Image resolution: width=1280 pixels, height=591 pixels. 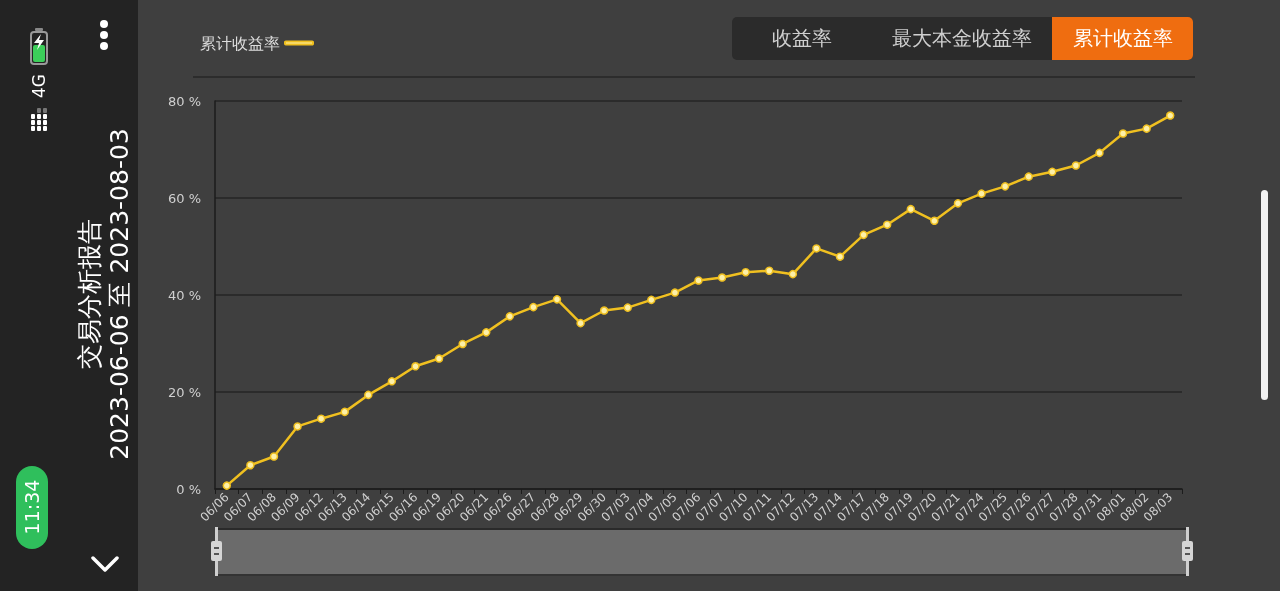 I want to click on legend-label: 累计收益率, so click(x=240, y=43).